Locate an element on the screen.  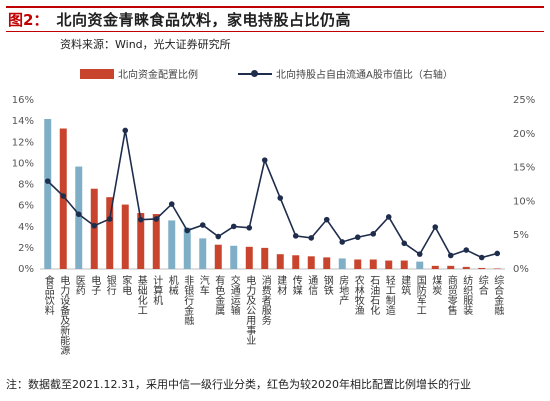
x-tick-label: 商贸零售 is located at coordinates (451, 295).